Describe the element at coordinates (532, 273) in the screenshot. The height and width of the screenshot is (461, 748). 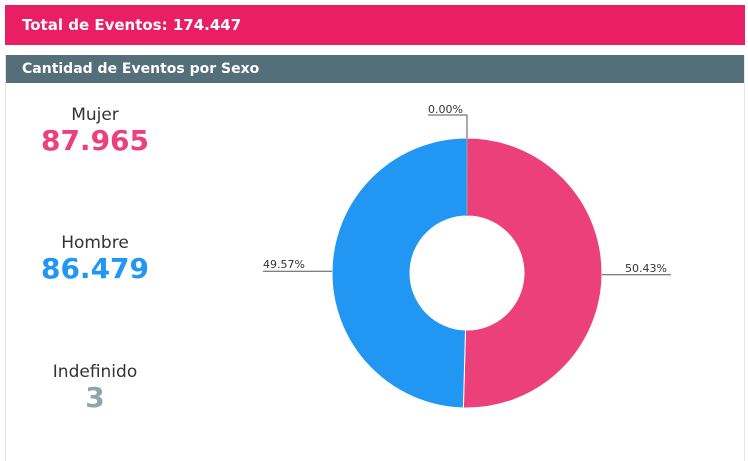
I see `slice-mujer` at that location.